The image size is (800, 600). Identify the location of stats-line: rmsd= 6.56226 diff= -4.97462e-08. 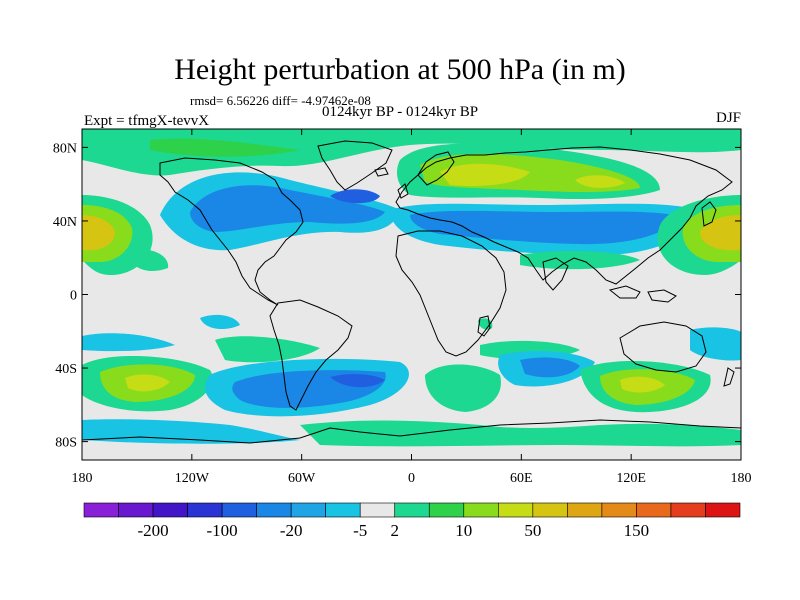
(280, 100).